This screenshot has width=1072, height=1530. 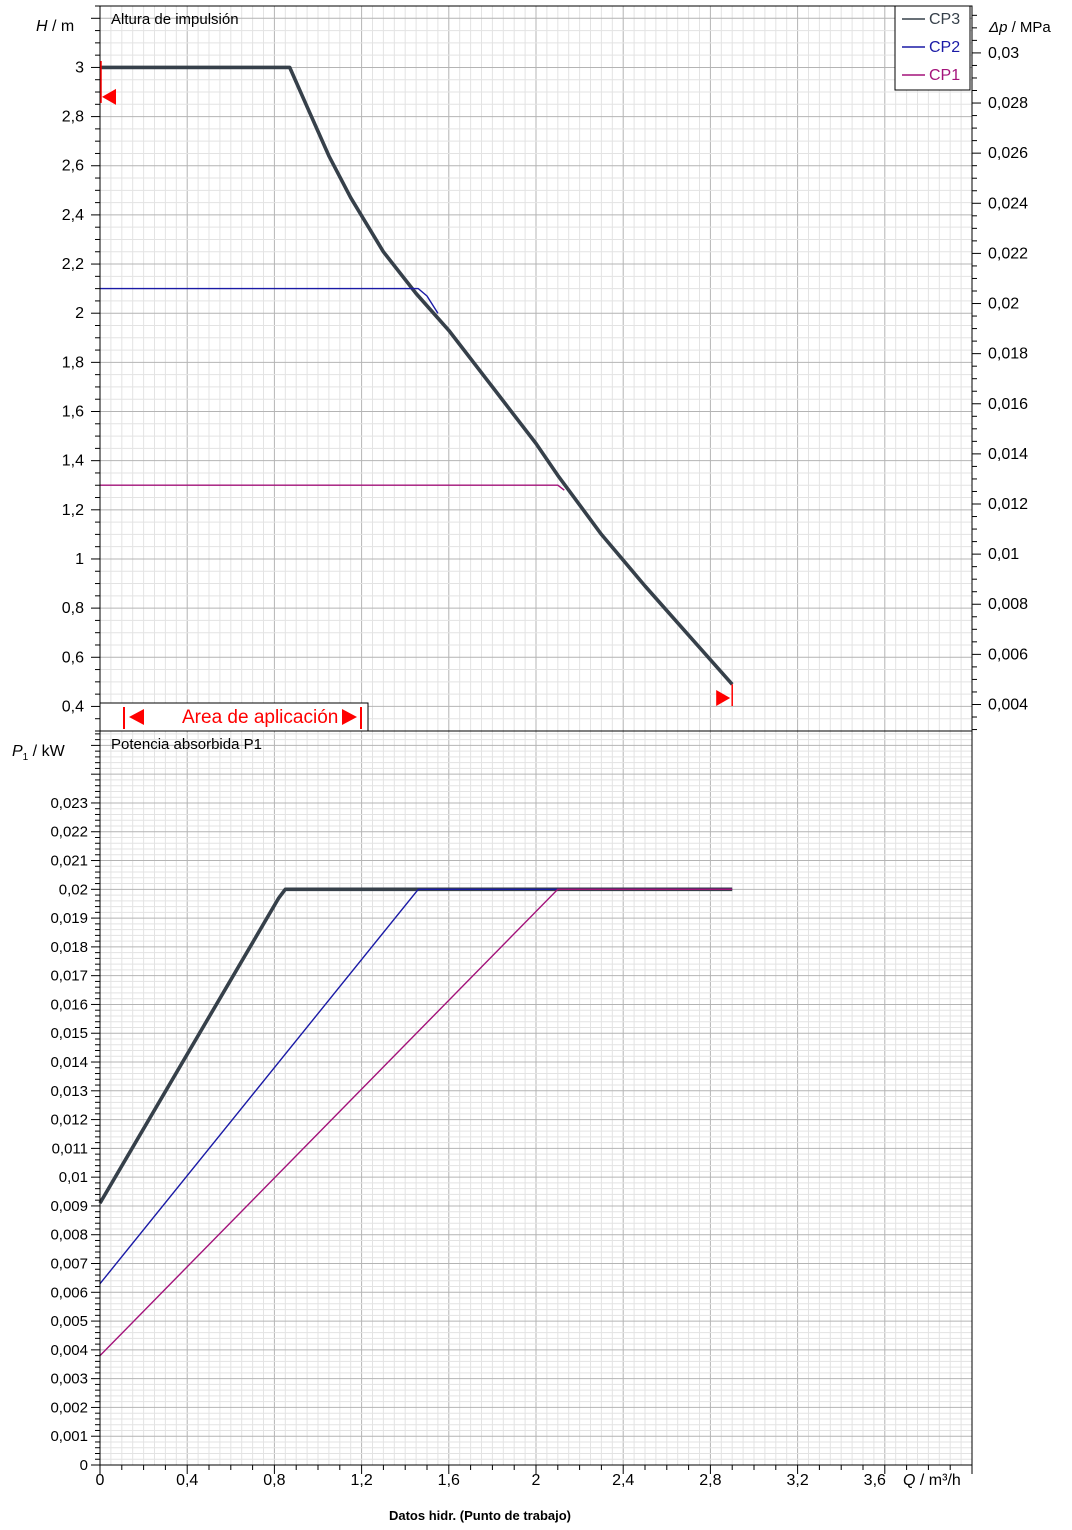 What do you see at coordinates (710, 1480) in the screenshot?
I see `flow-tick-label: 2,8` at bounding box center [710, 1480].